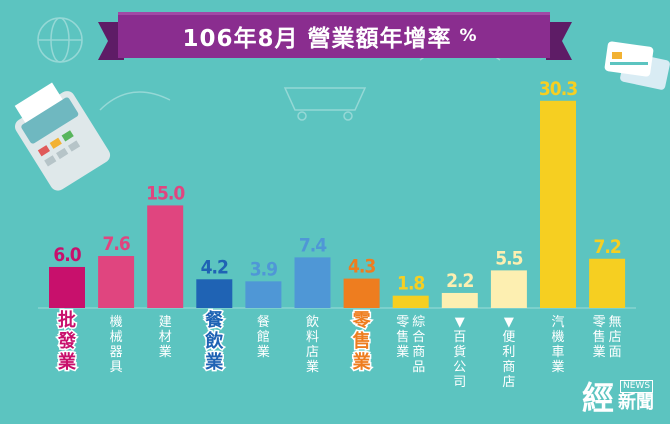 Image resolution: width=670 pixels, height=424 pixels. Describe the element at coordinates (116, 337) in the screenshot. I see `category-label-char: 械` at that location.